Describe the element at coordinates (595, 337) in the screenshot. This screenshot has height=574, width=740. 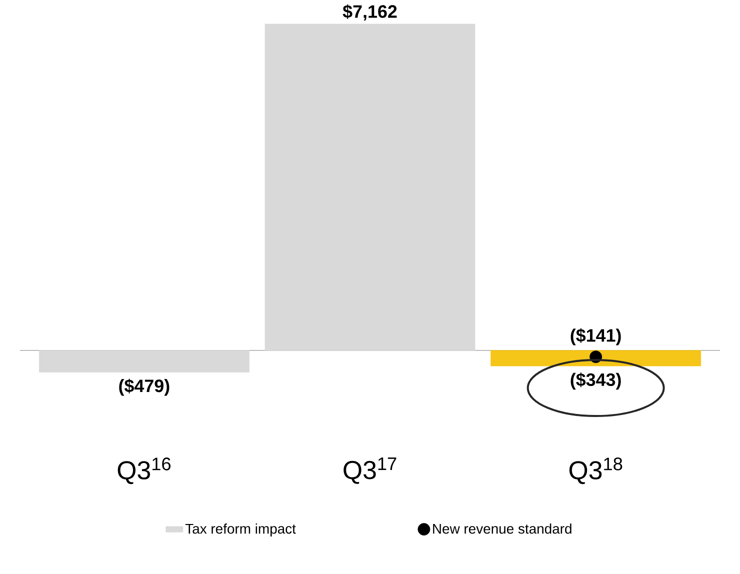
I see `data-label: ($141)` at that location.